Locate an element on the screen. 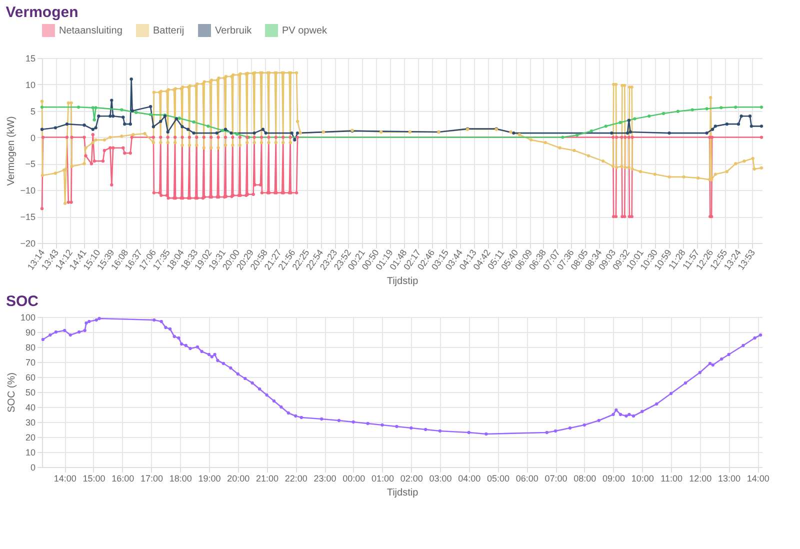 The height and width of the screenshot is (549, 800). y-axis-title: SOC (%) is located at coordinates (12, 392).